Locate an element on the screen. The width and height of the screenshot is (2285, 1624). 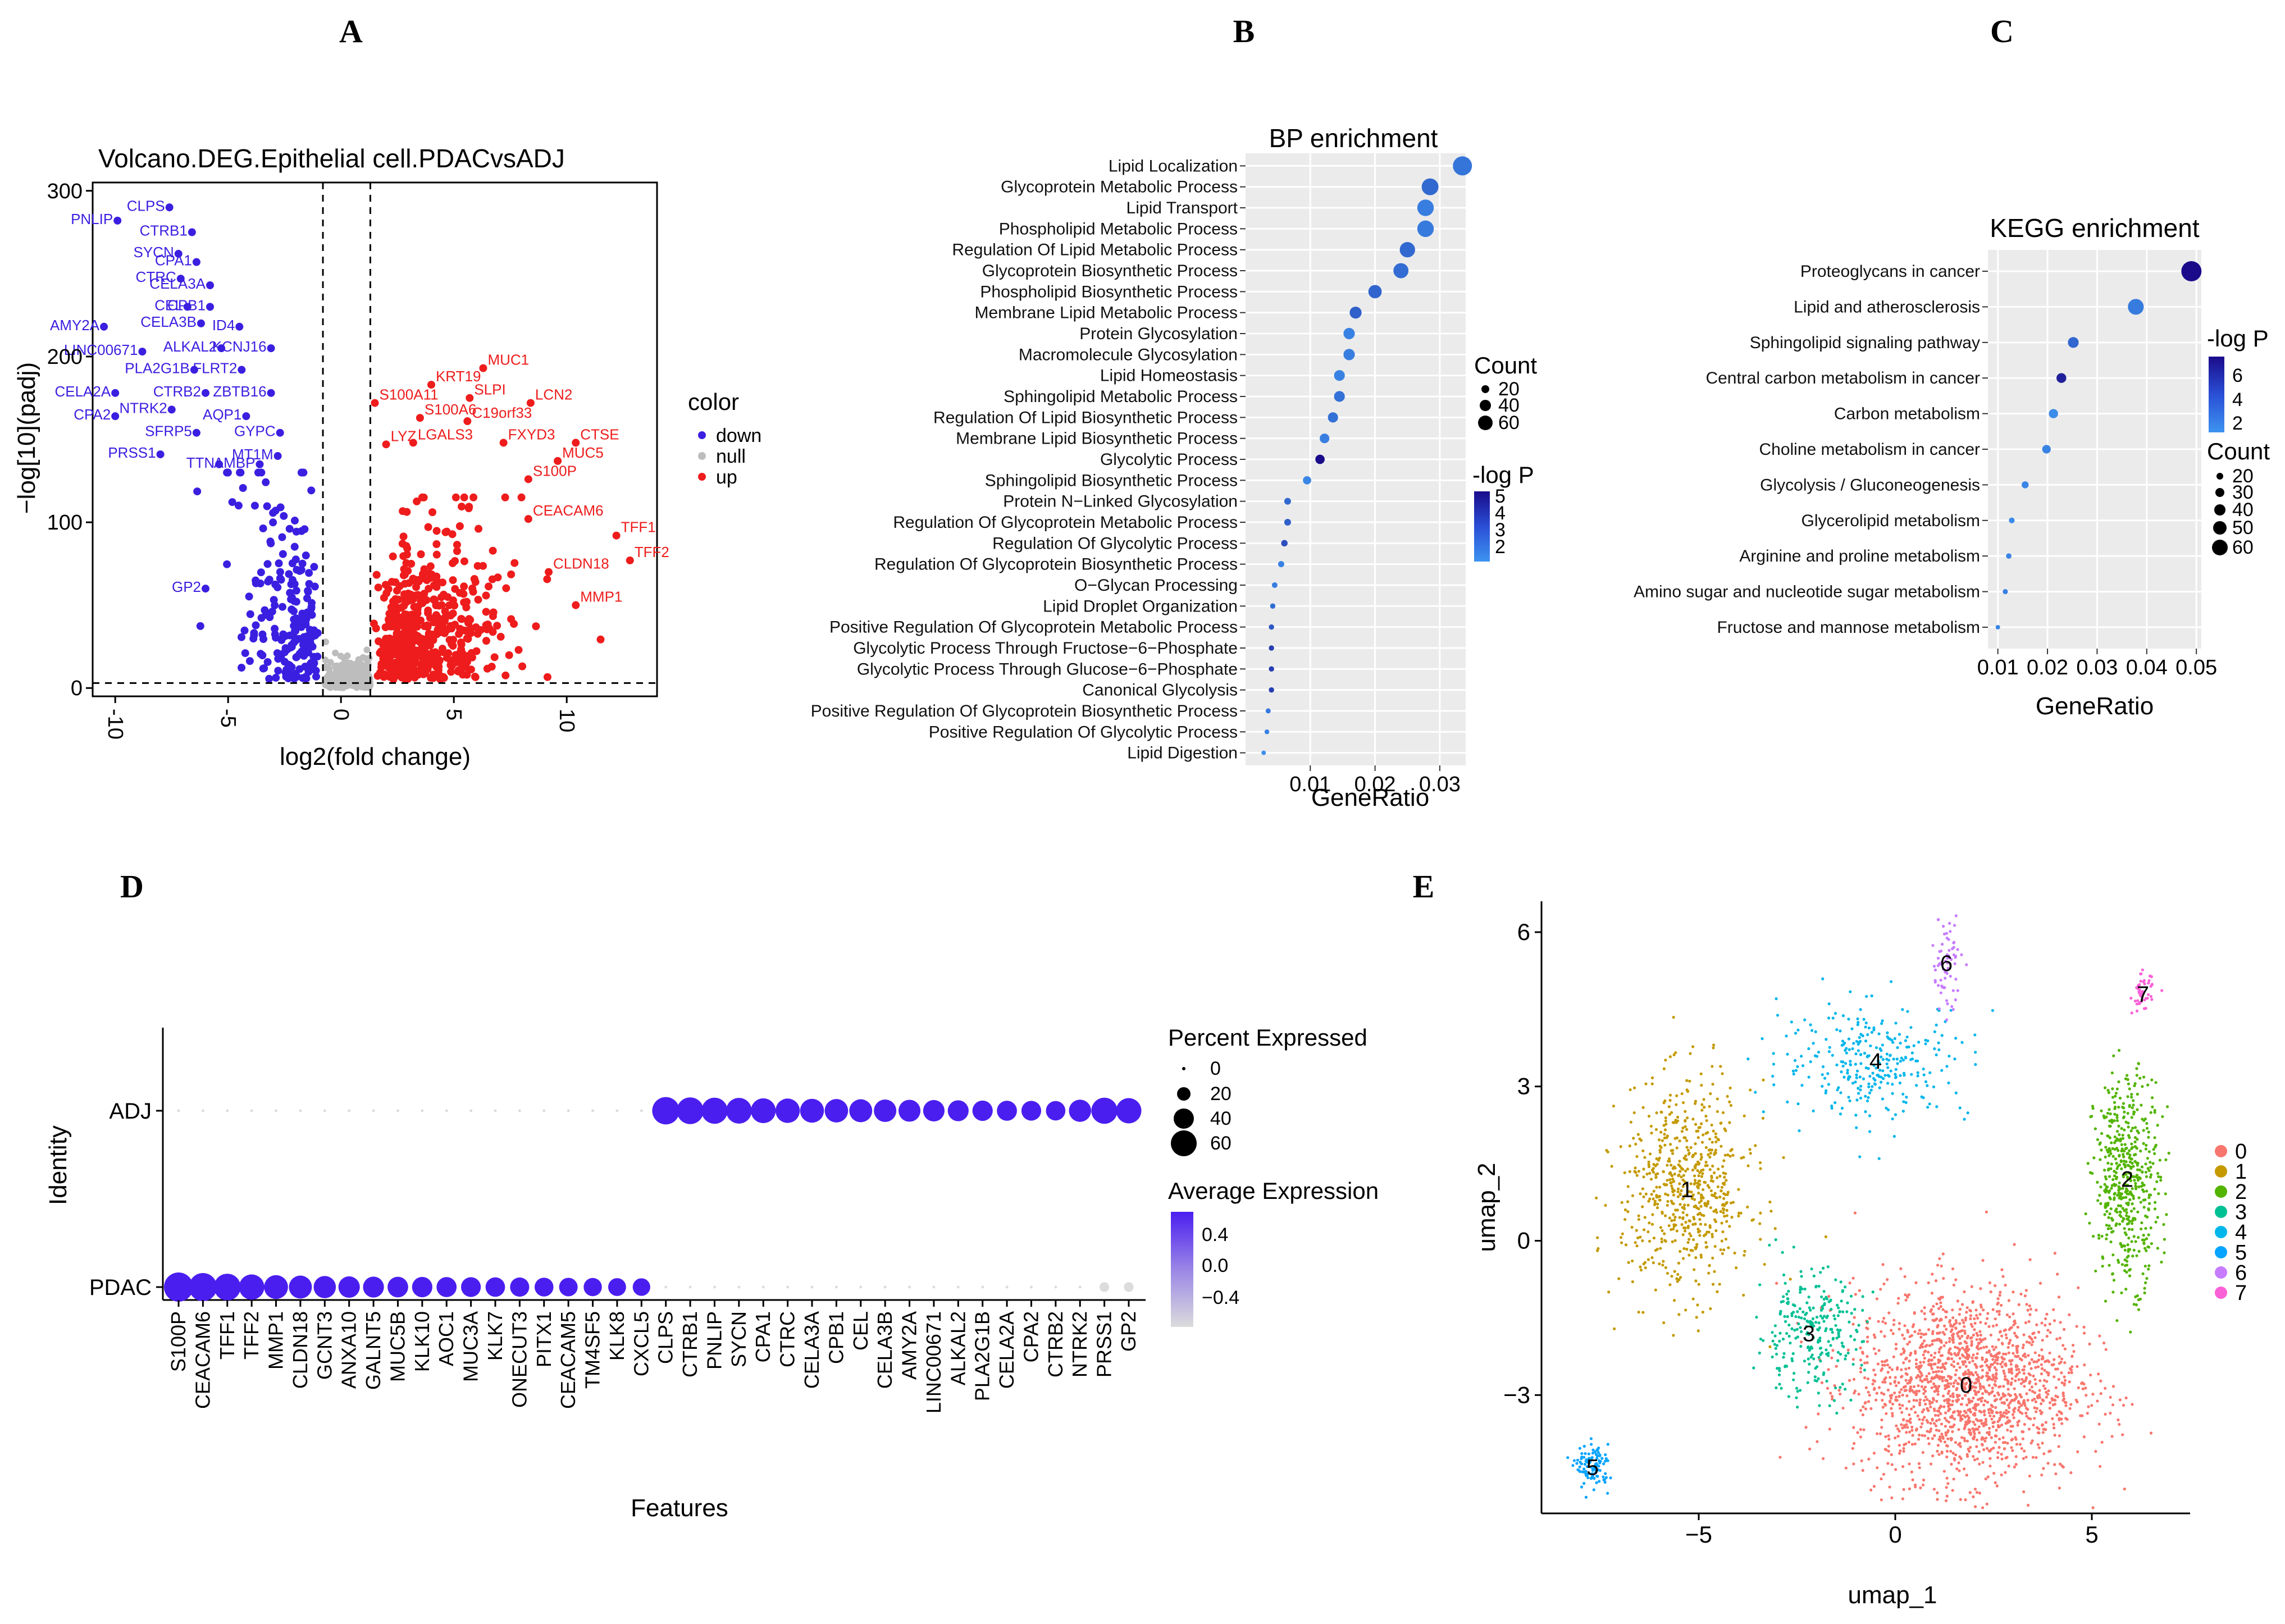
y-tick-label: 200 is located at coordinates (65, 357).